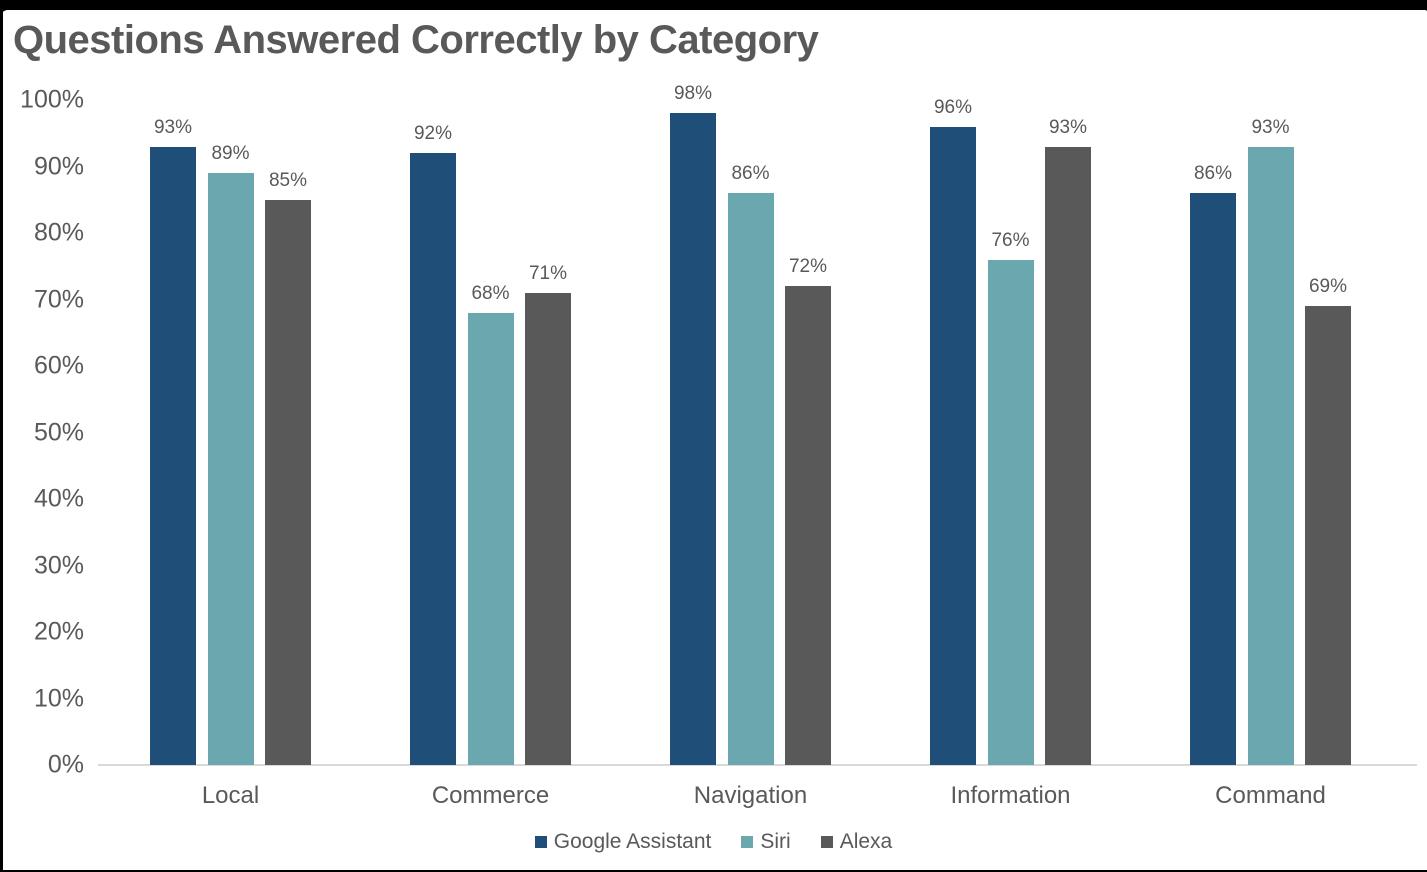  I want to click on legend-label: Alexa, so click(866, 841).